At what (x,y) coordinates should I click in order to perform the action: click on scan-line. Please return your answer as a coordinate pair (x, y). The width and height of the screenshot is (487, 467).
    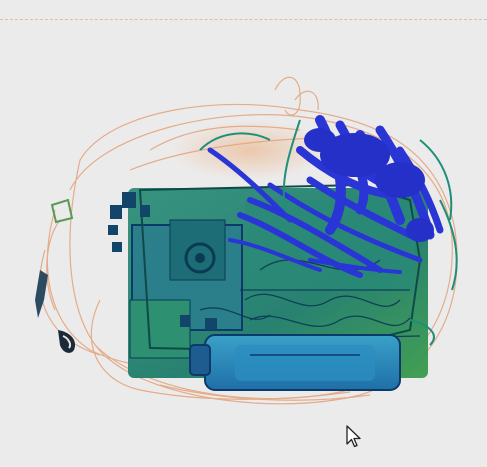
    Looking at the image, I should click on (243, 19).